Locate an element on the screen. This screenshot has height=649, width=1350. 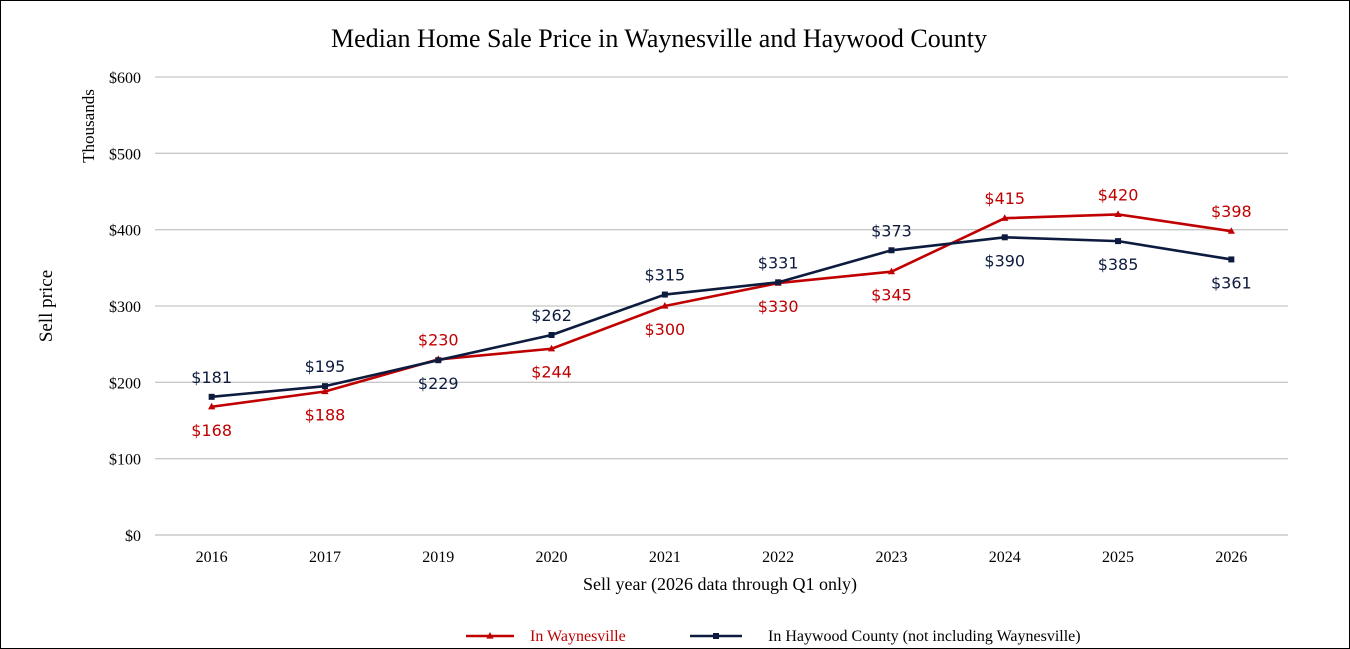
y-unit-label: Thousands is located at coordinates (88, 126).